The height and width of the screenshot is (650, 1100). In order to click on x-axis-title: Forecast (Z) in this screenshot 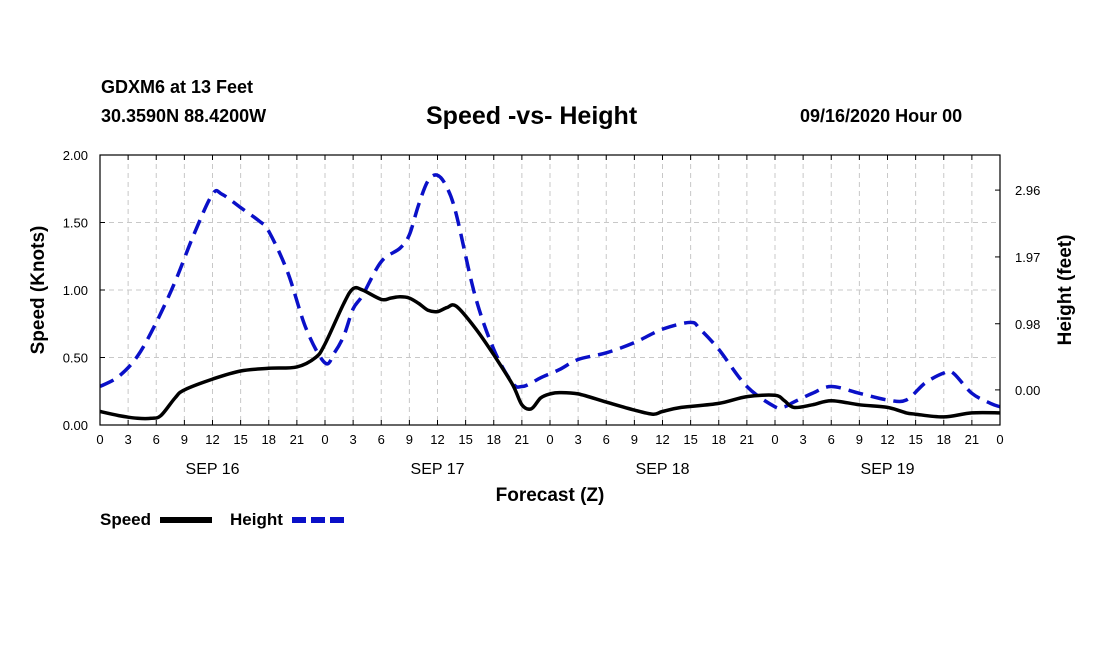, I will do `click(550, 495)`.